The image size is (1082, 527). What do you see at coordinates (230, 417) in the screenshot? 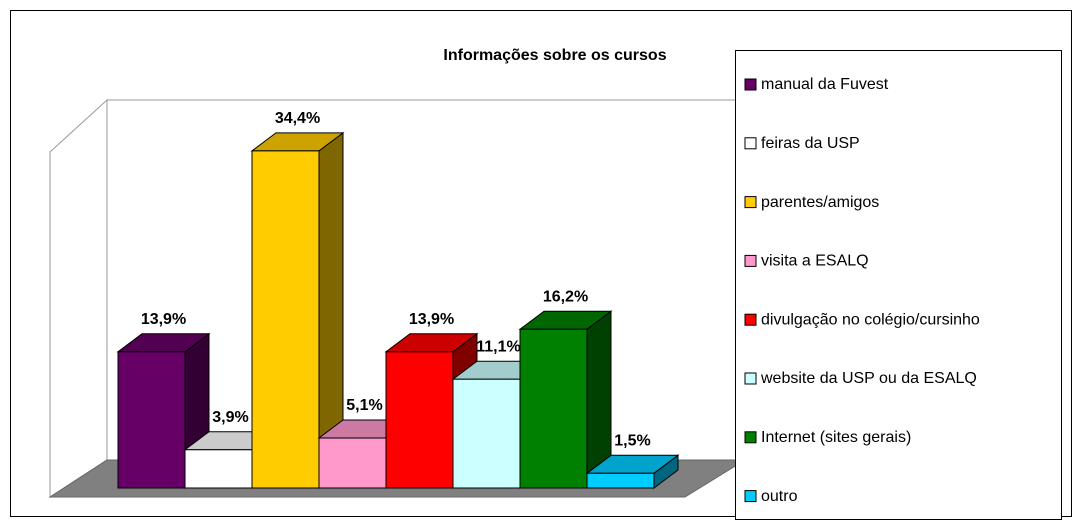
I see `value-label: 3,9%` at bounding box center [230, 417].